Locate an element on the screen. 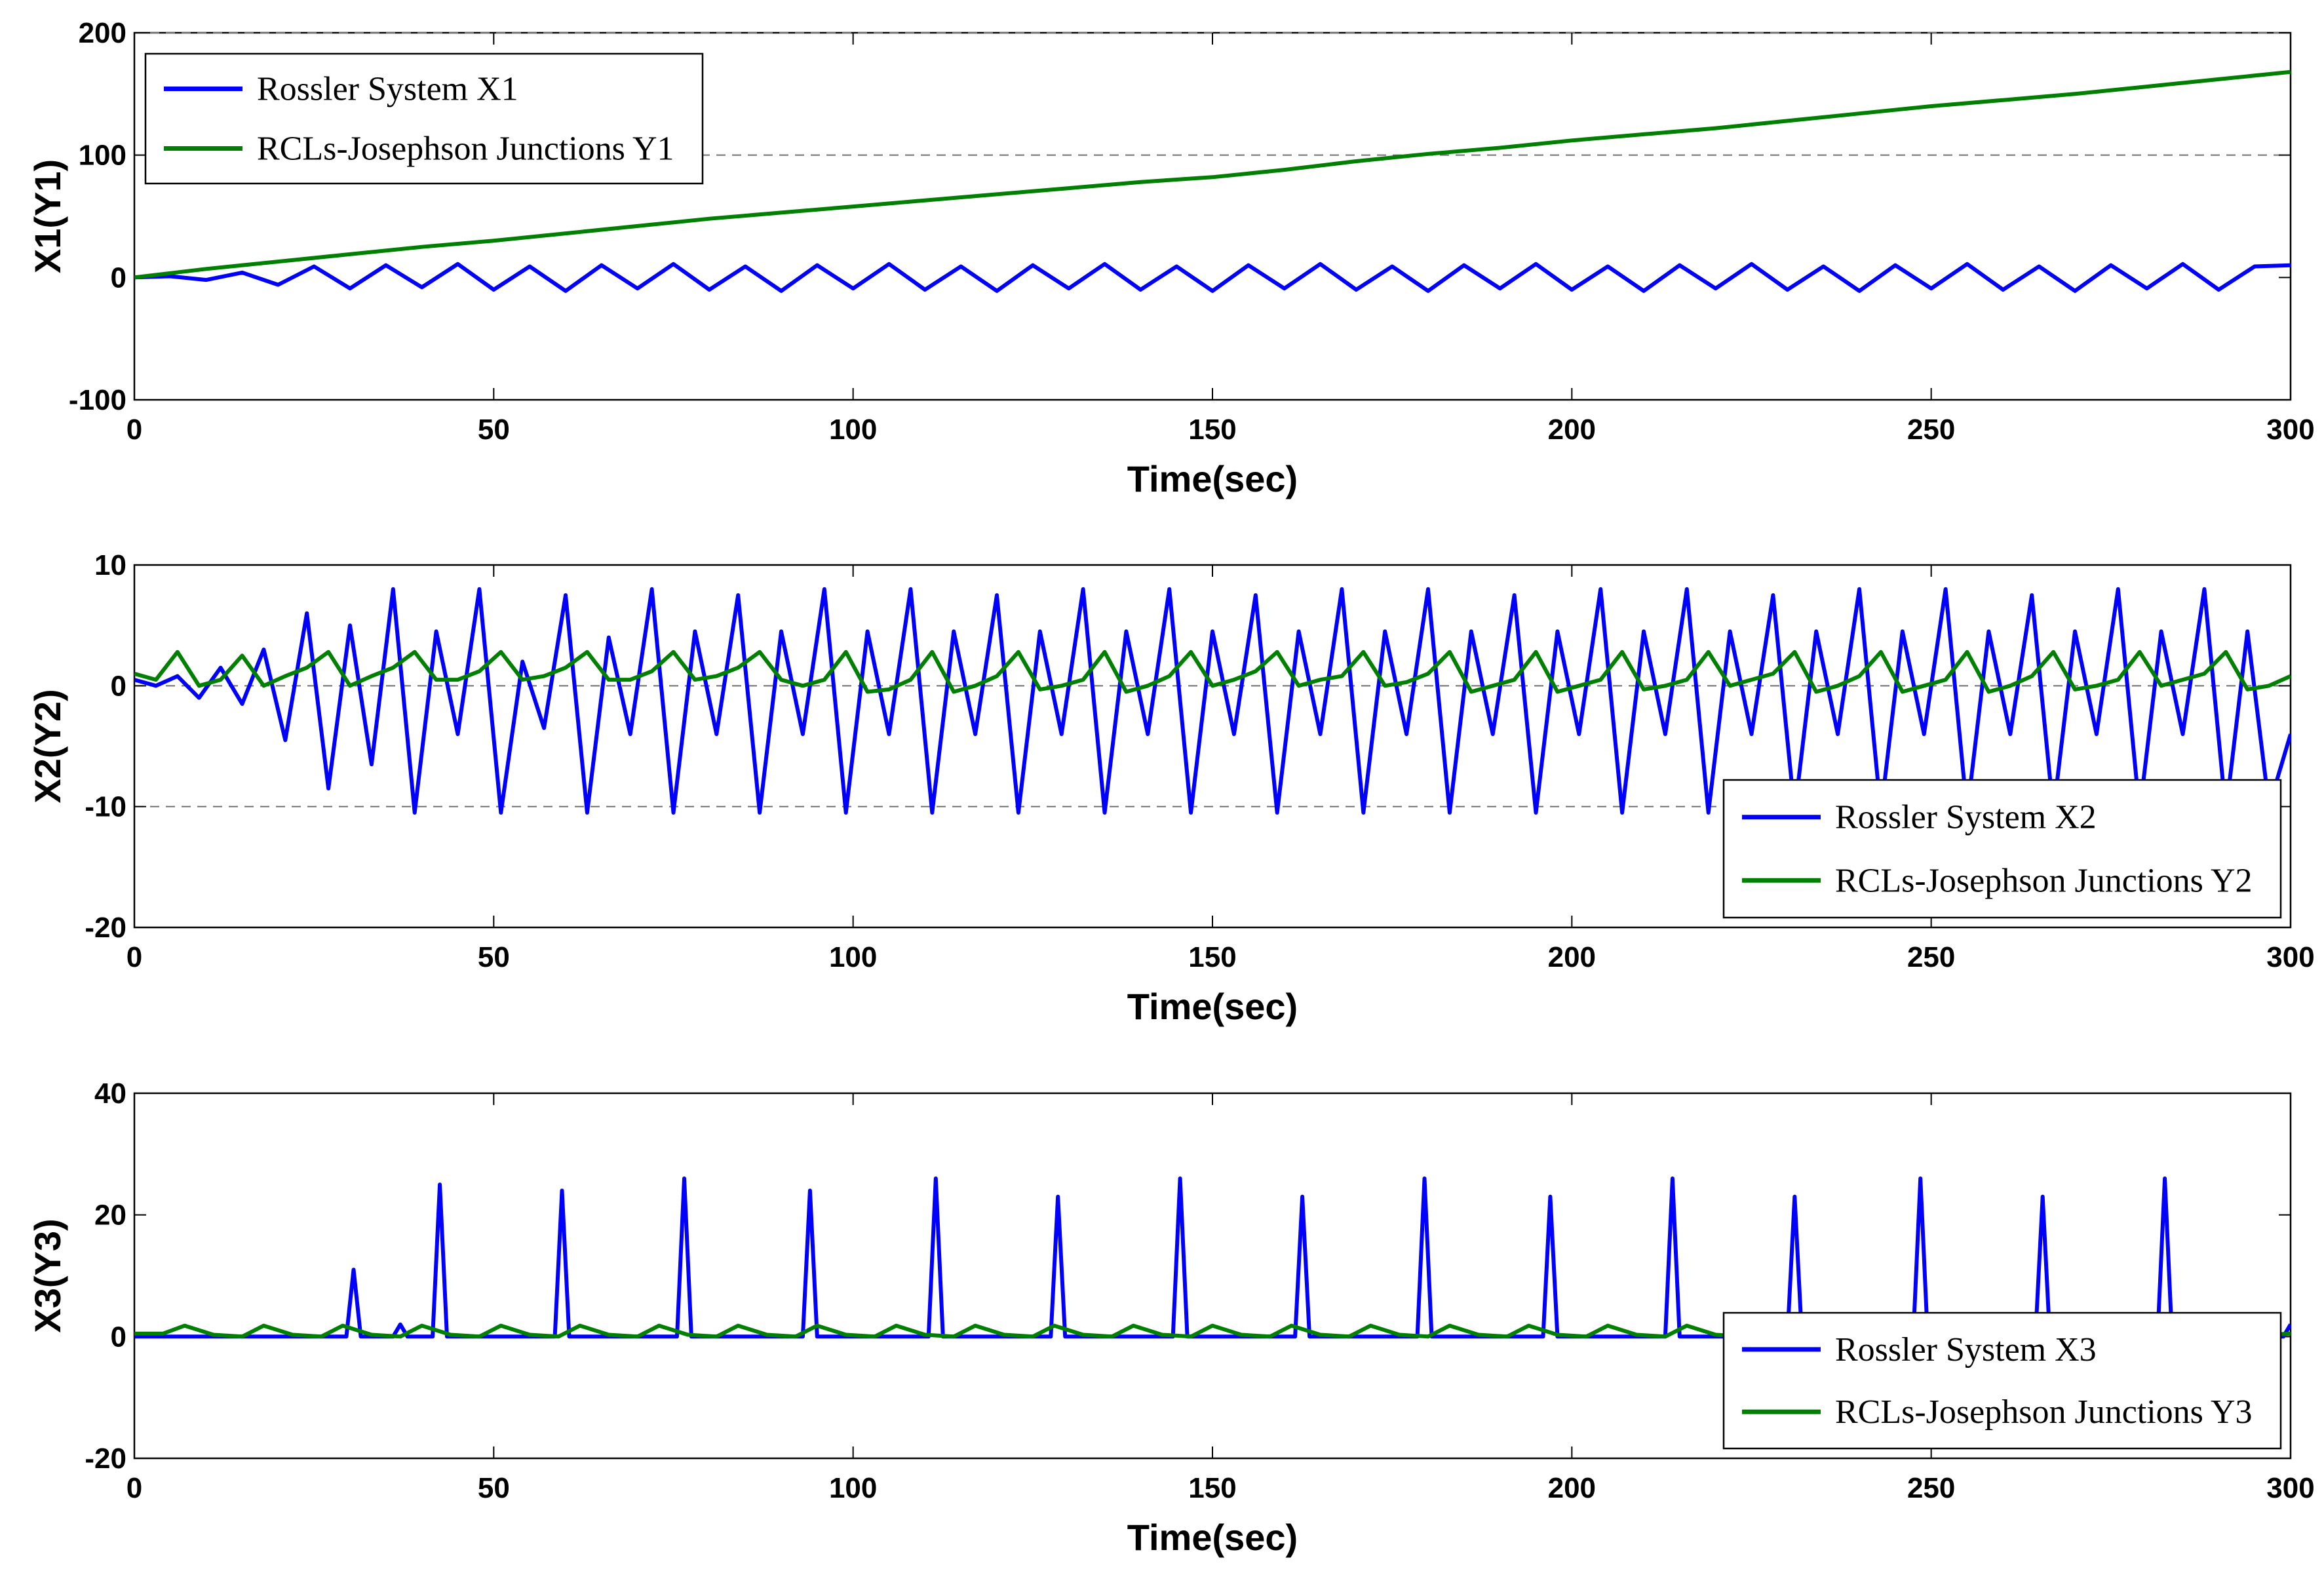  y-tick-label: 20 is located at coordinates (110, 1215).